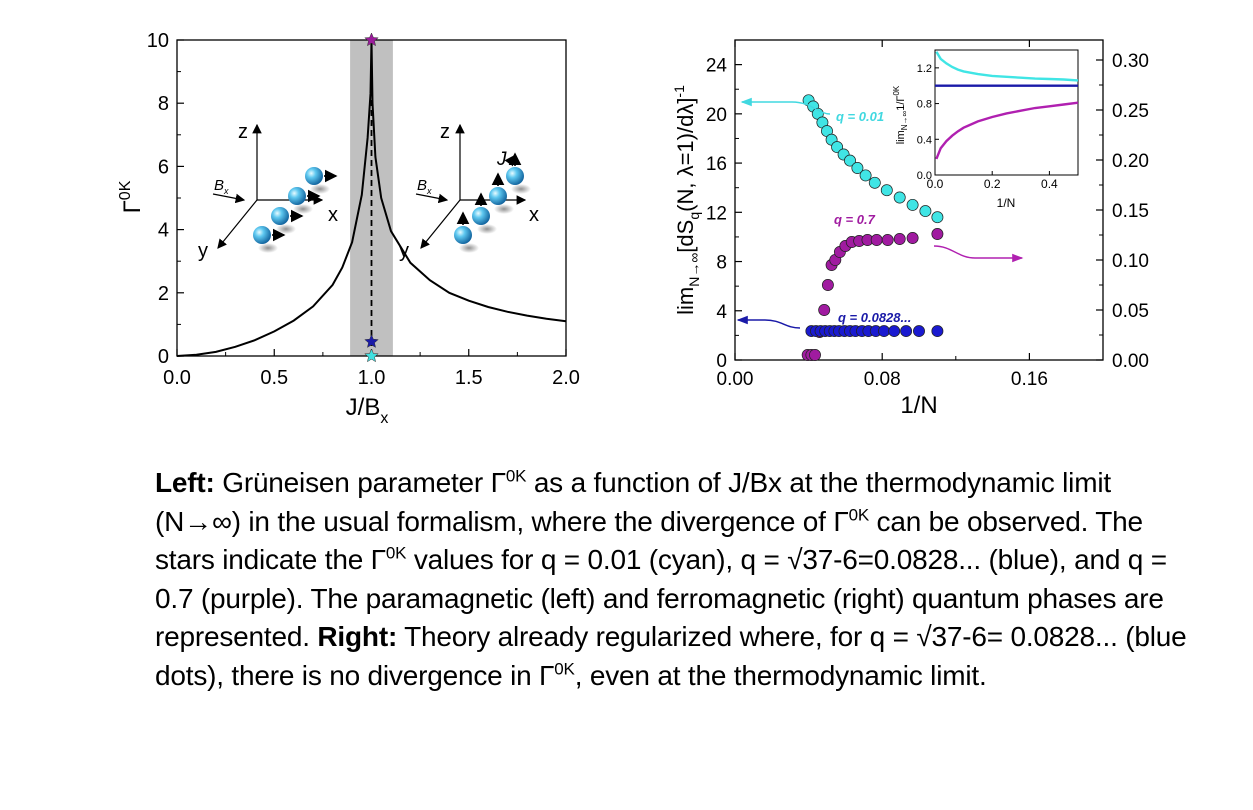 The image size is (1253, 810). Describe the element at coordinates (177, 378) in the screenshot. I see `left-xtick-label: 0.0` at that location.